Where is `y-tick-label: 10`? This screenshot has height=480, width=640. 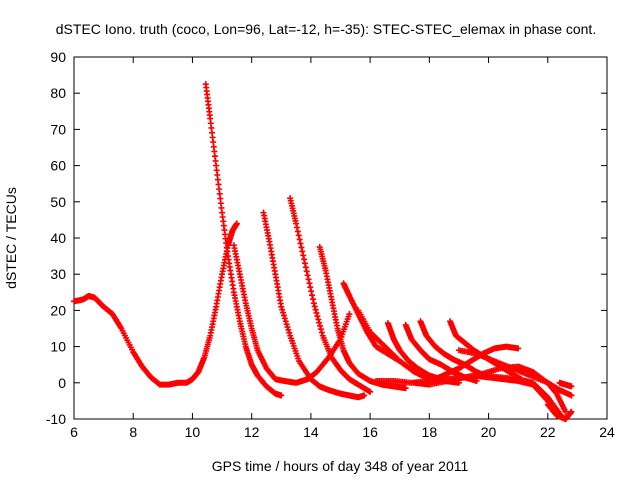 y-tick-label: 10 is located at coordinates (58, 347).